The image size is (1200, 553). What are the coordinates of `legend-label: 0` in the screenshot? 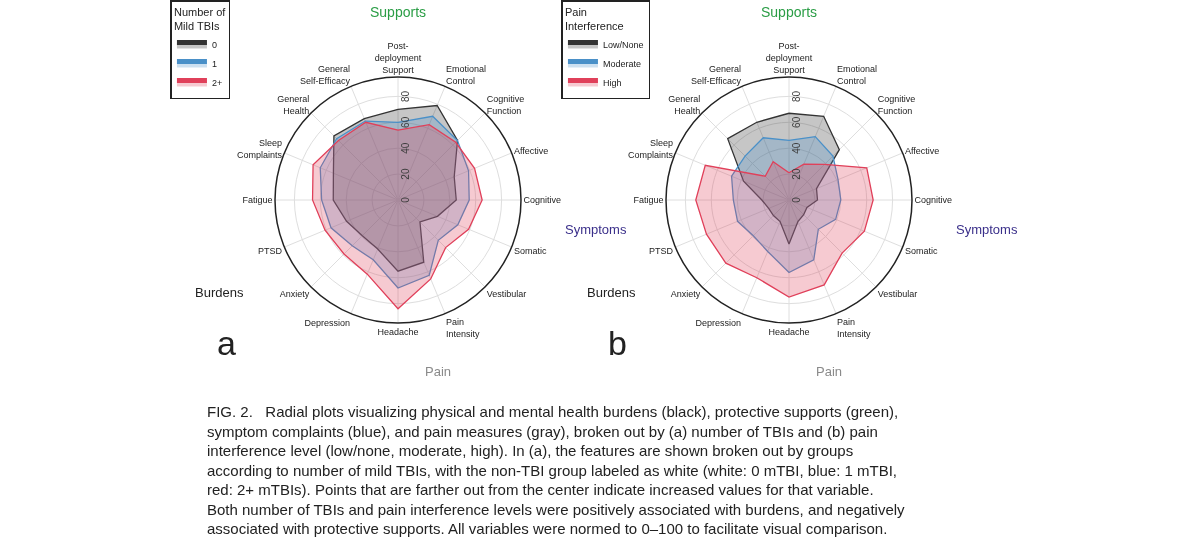 It's located at (214, 45).